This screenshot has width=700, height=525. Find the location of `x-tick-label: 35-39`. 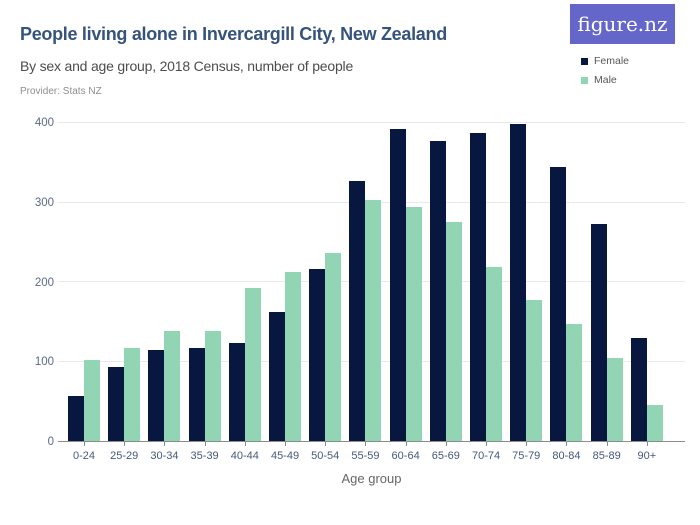

x-tick-label: 35-39 is located at coordinates (204, 456).